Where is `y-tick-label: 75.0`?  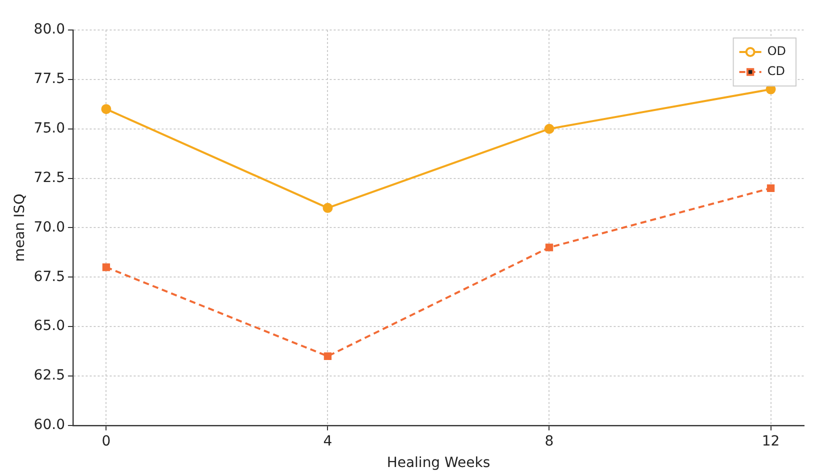 y-tick-label: 75.0 is located at coordinates (49, 128).